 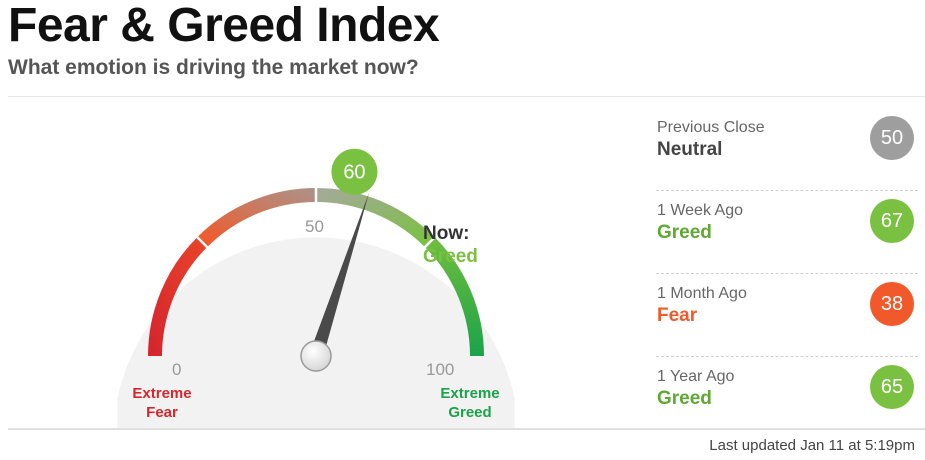 I want to click on history-period: 1 Month Ago, so click(x=702, y=293).